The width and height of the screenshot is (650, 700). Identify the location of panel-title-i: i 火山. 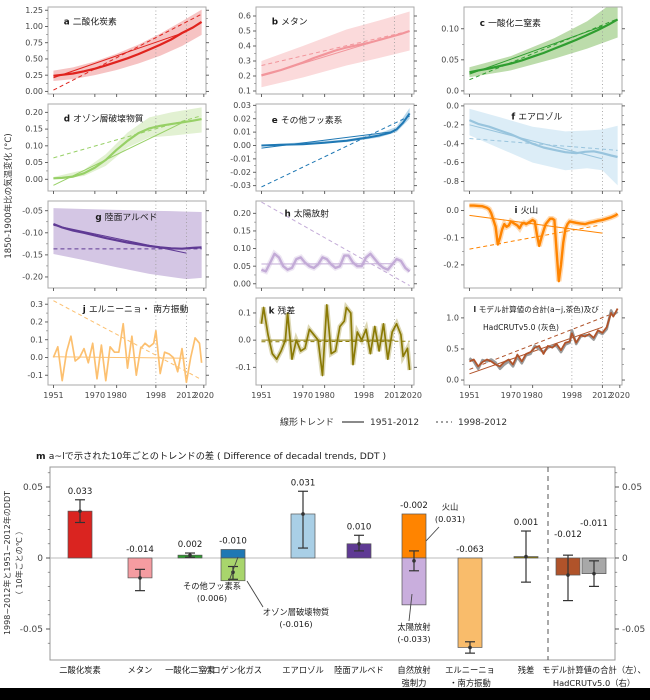
(527, 210).